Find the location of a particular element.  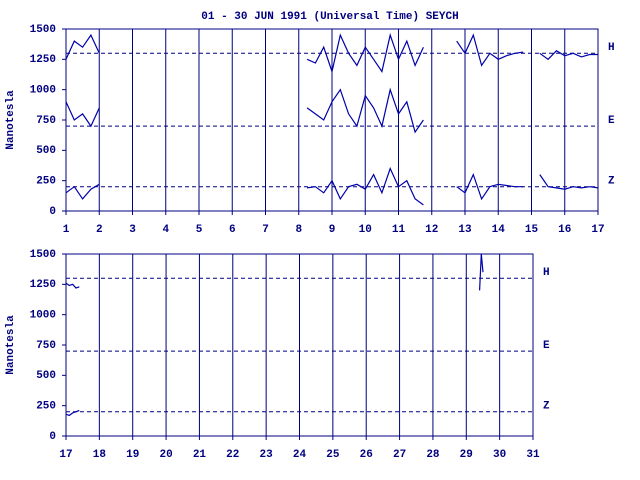

x-tick-label: 16 is located at coordinates (564, 230).